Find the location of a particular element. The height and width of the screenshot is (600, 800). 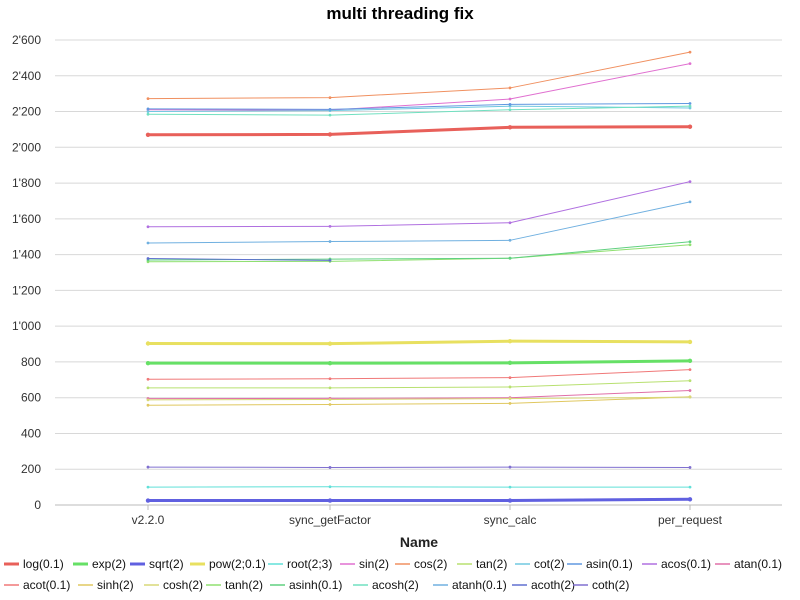

legend-item: tan(2) is located at coordinates (482, 564).